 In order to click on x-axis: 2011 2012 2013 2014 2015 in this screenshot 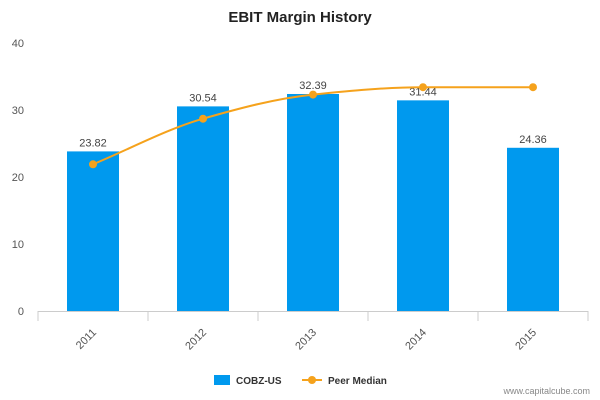, I will do `click(313, 332)`.